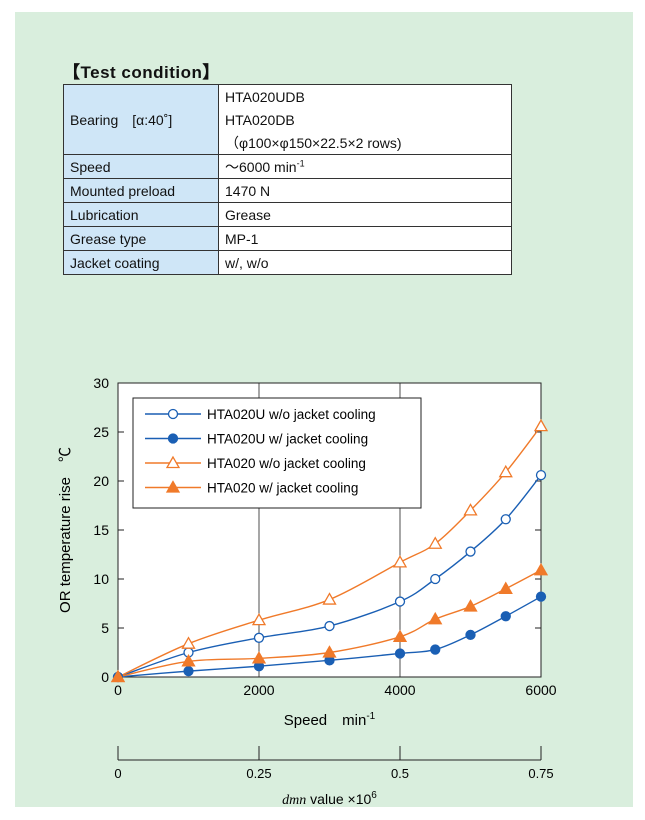 The width and height of the screenshot is (645, 820). I want to click on bearing-value-3: （φ100×φ150×22.5×2 rows), so click(365, 143).